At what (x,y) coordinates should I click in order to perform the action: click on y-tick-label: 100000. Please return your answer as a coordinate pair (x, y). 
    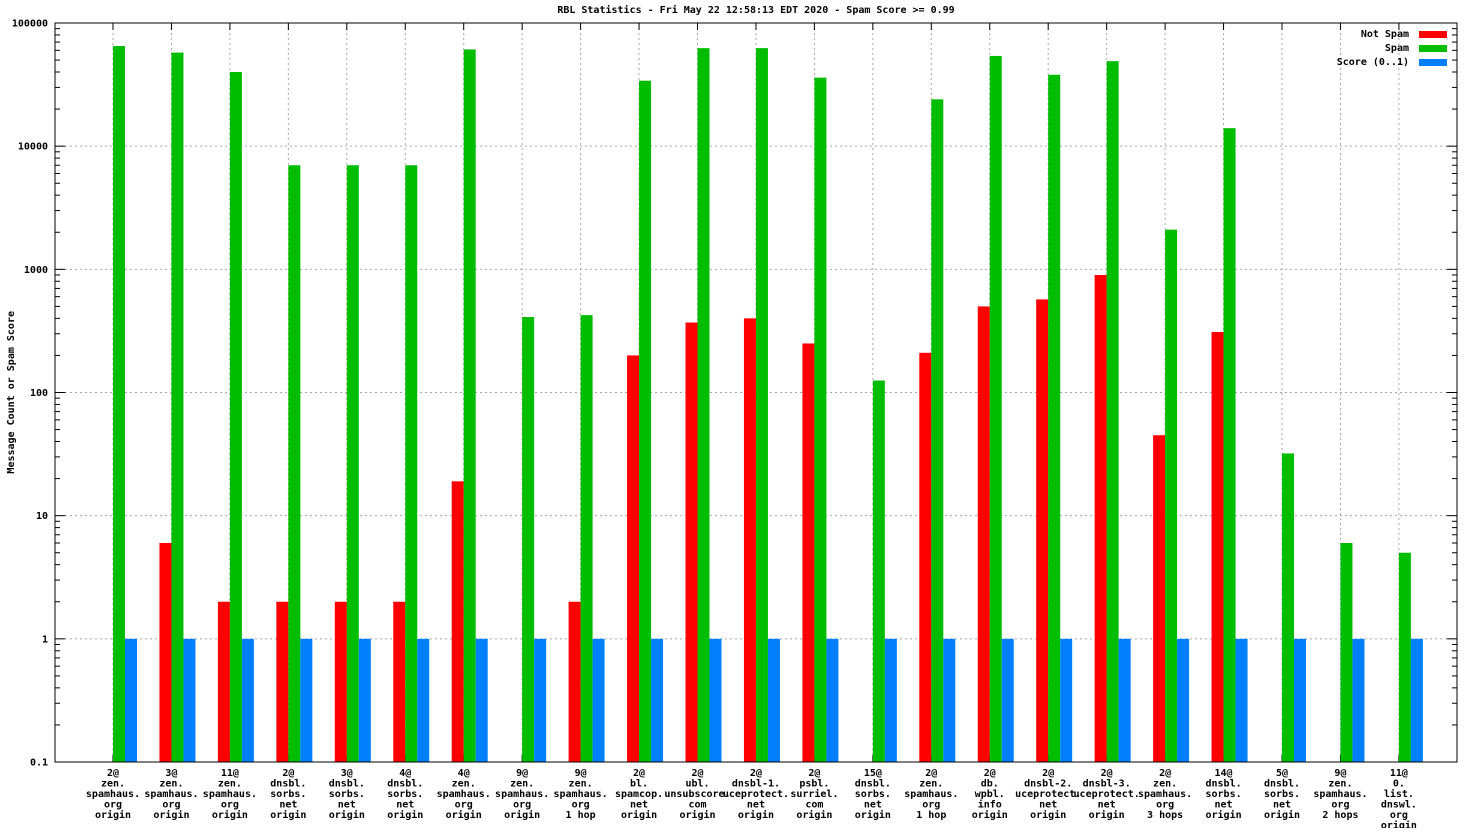
    Looking at the image, I should click on (30, 24).